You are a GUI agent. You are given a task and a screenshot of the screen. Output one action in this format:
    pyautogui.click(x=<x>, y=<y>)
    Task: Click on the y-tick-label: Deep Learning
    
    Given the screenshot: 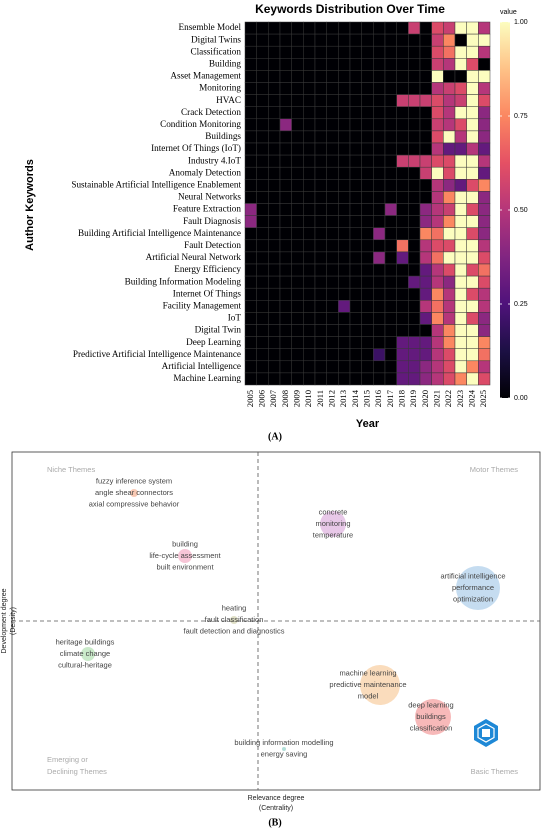 What is the action you would take?
    pyautogui.click(x=213, y=342)
    